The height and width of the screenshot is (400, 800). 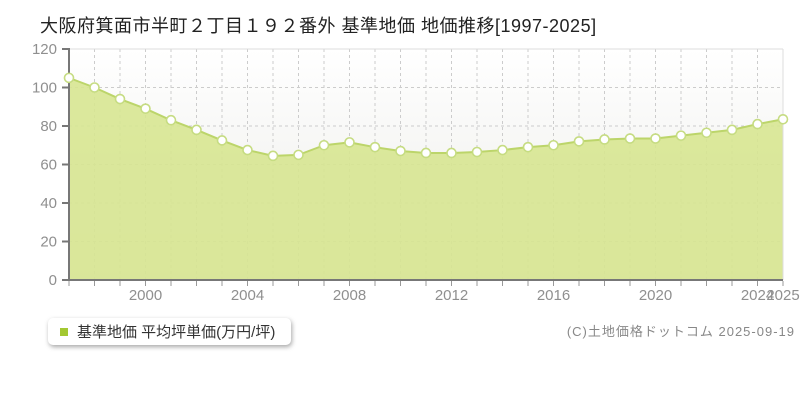 What do you see at coordinates (64, 331) in the screenshot?
I see `legend-marker-swatch` at bounding box center [64, 331].